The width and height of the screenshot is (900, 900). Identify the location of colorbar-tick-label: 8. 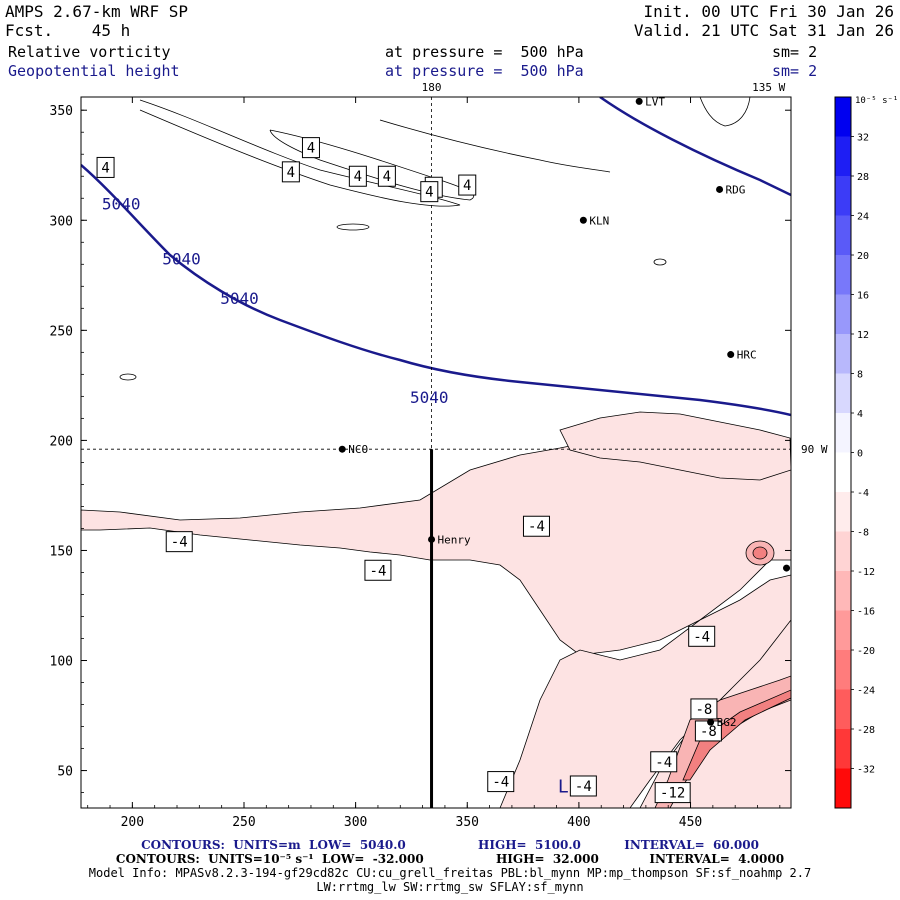
(860, 375).